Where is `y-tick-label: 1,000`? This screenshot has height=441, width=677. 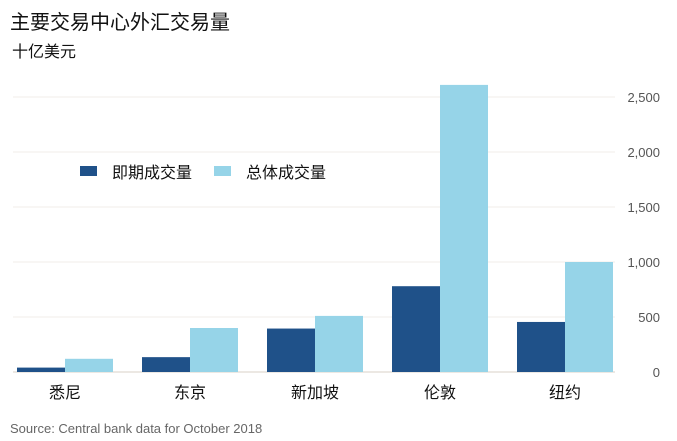
y-tick-label: 1,000 is located at coordinates (643, 262).